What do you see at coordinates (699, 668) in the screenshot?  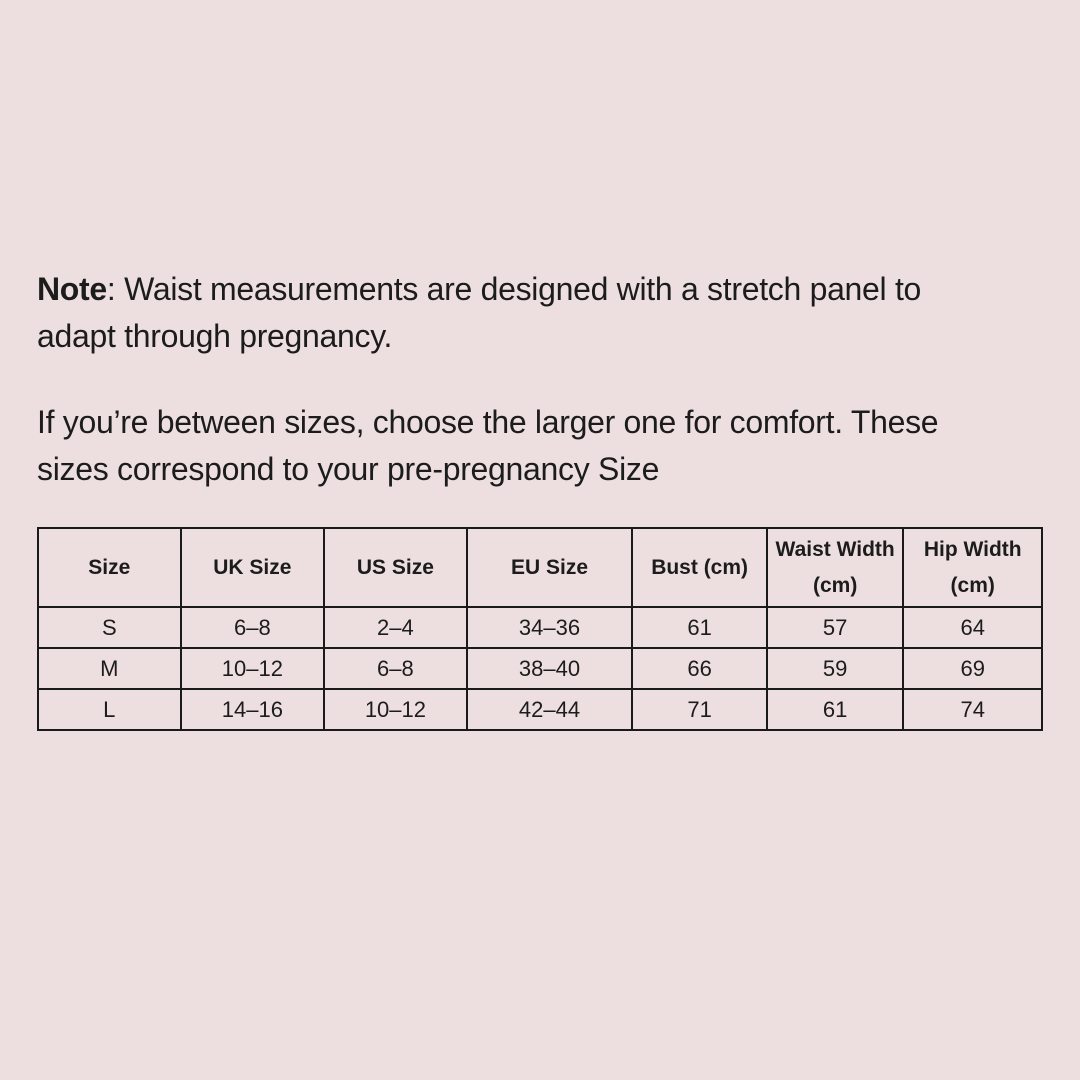 I see `table-cell: 66` at bounding box center [699, 668].